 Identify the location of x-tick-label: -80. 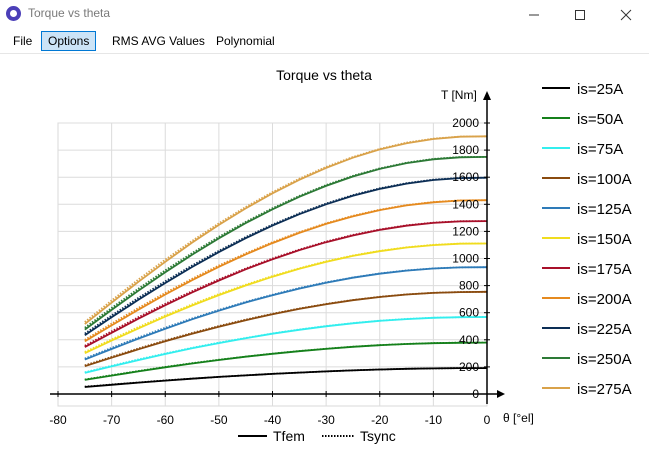
(58, 420).